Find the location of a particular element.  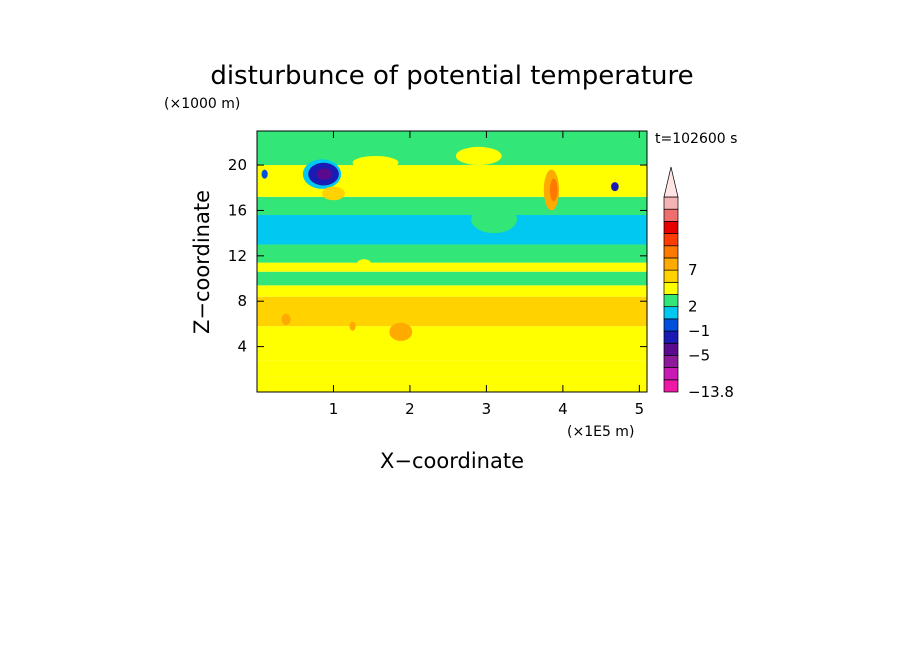

y-tick-label: 20 is located at coordinates (237, 165).